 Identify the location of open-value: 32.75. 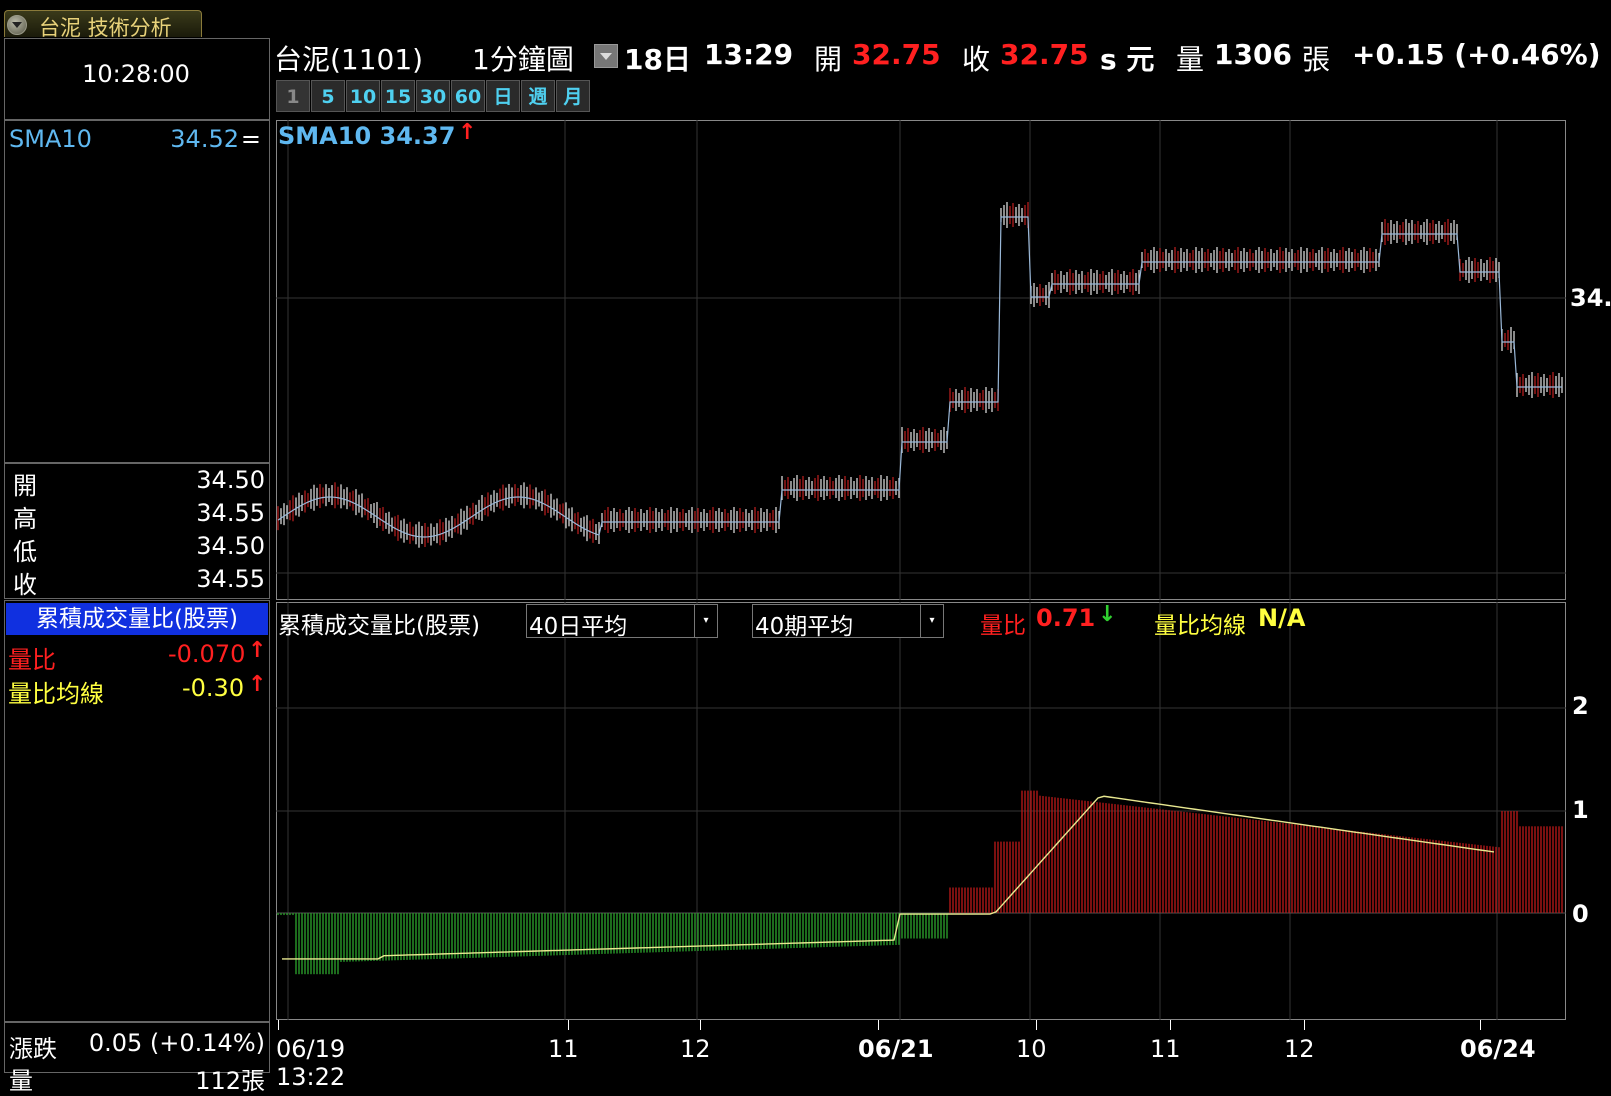
(896, 54).